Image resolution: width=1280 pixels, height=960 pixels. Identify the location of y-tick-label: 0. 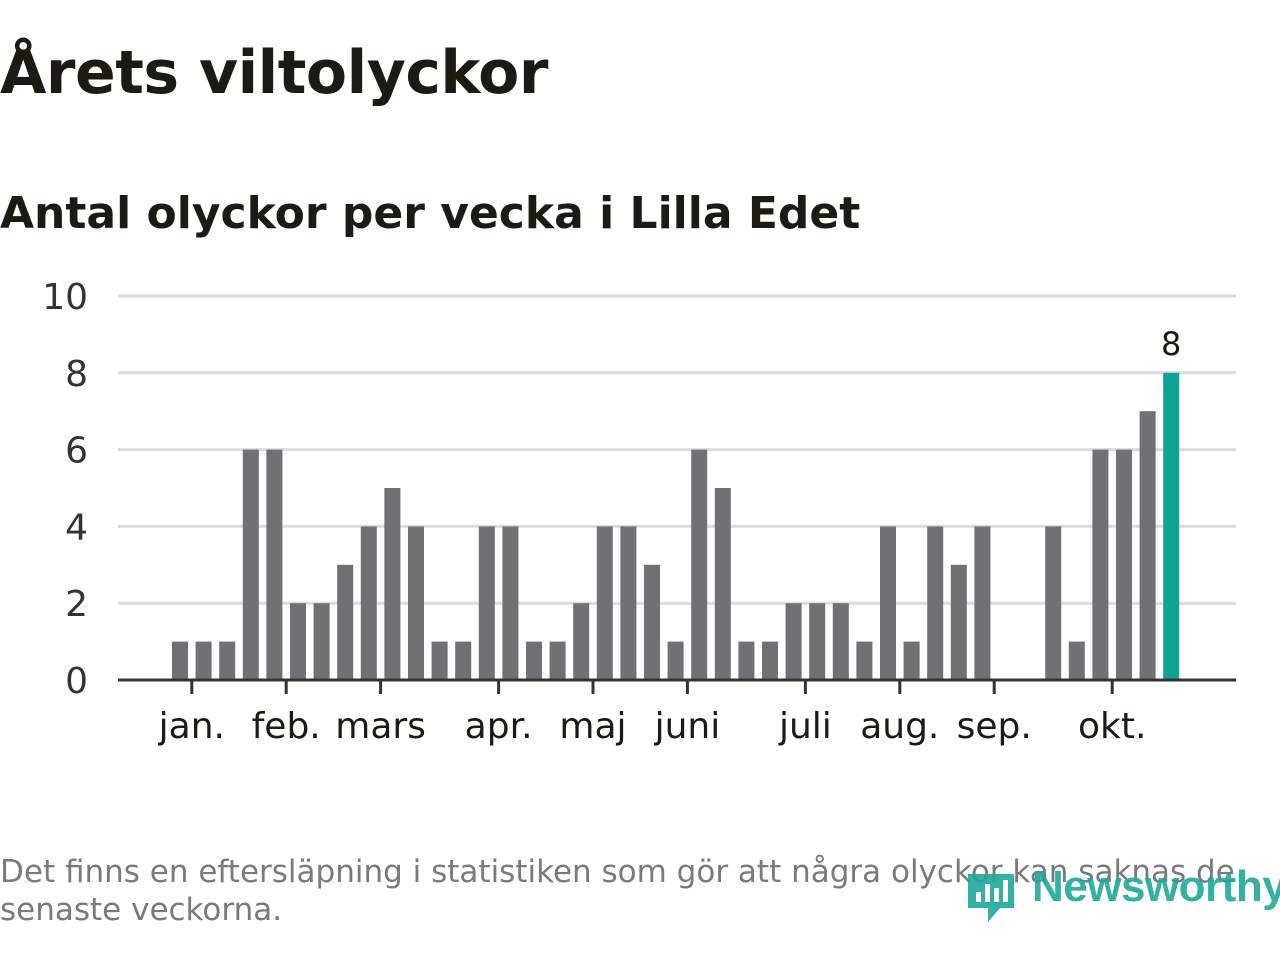
(76, 681).